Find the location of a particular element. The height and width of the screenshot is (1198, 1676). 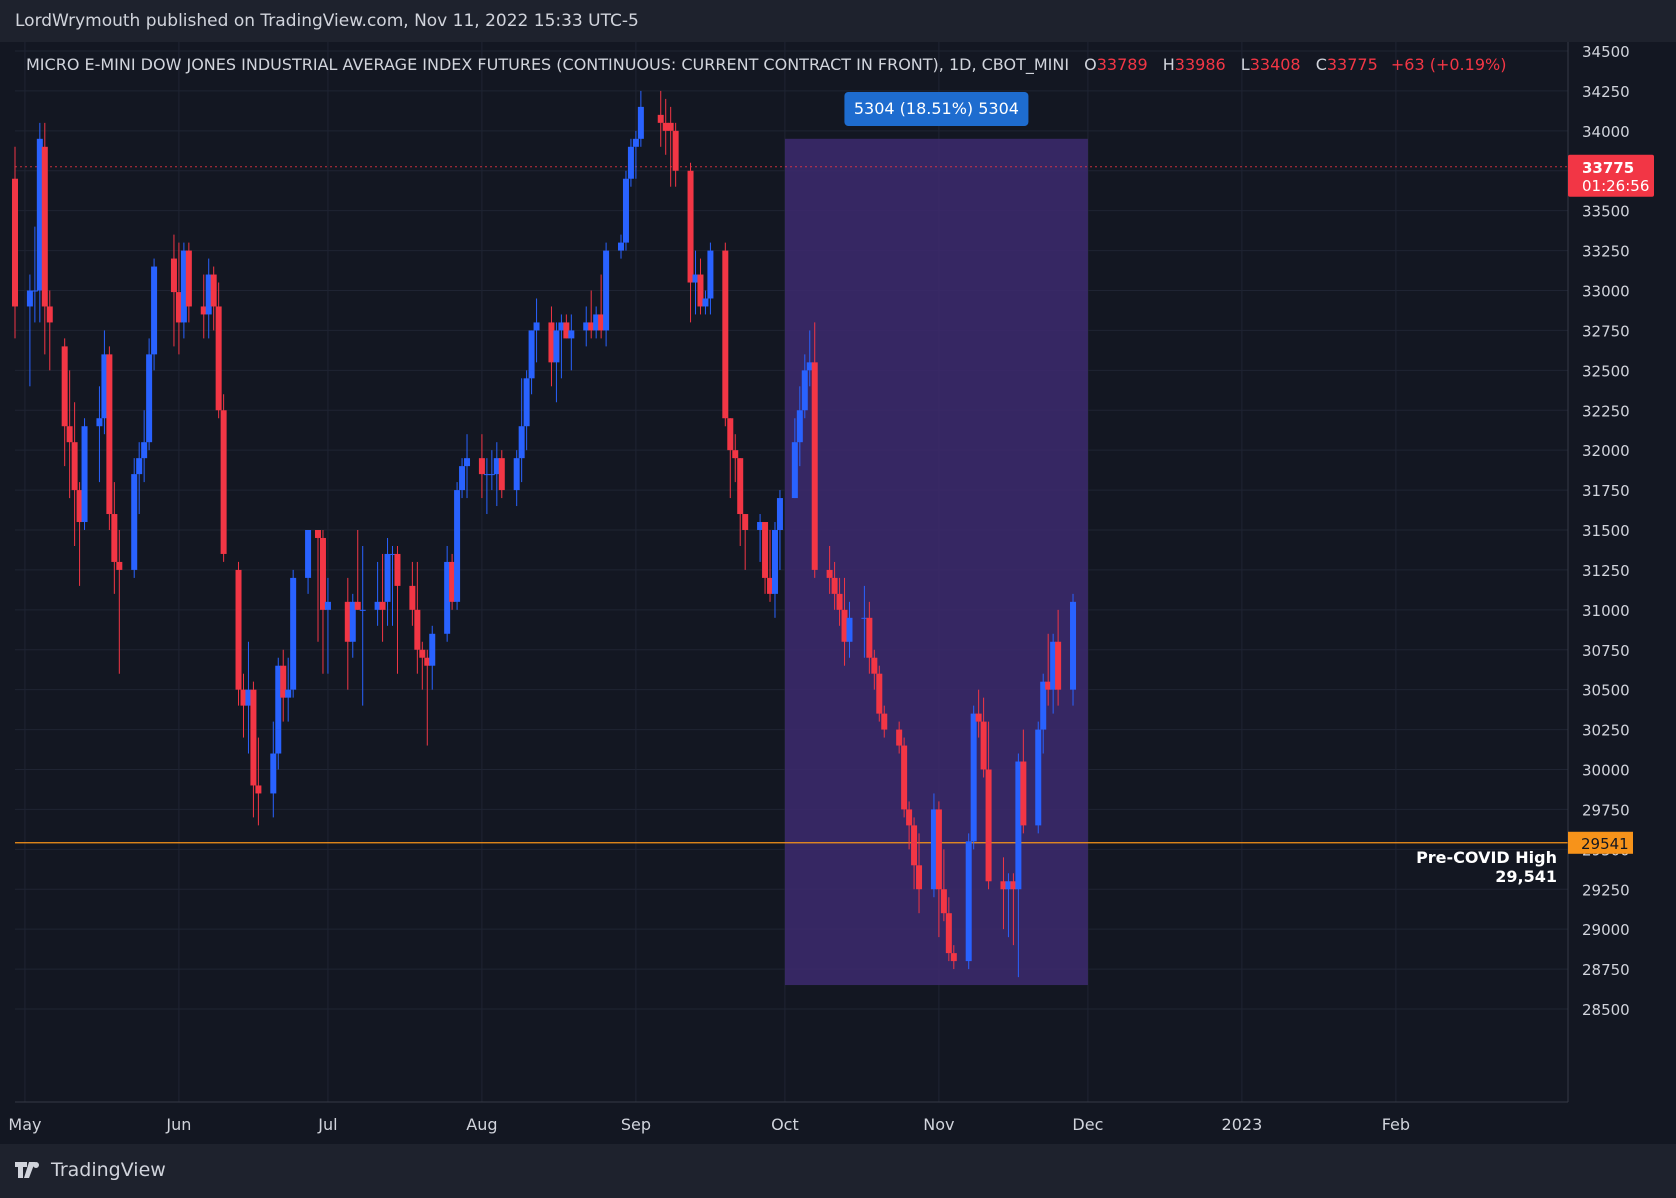

price-tick-label: 29000 is located at coordinates (1606, 930).